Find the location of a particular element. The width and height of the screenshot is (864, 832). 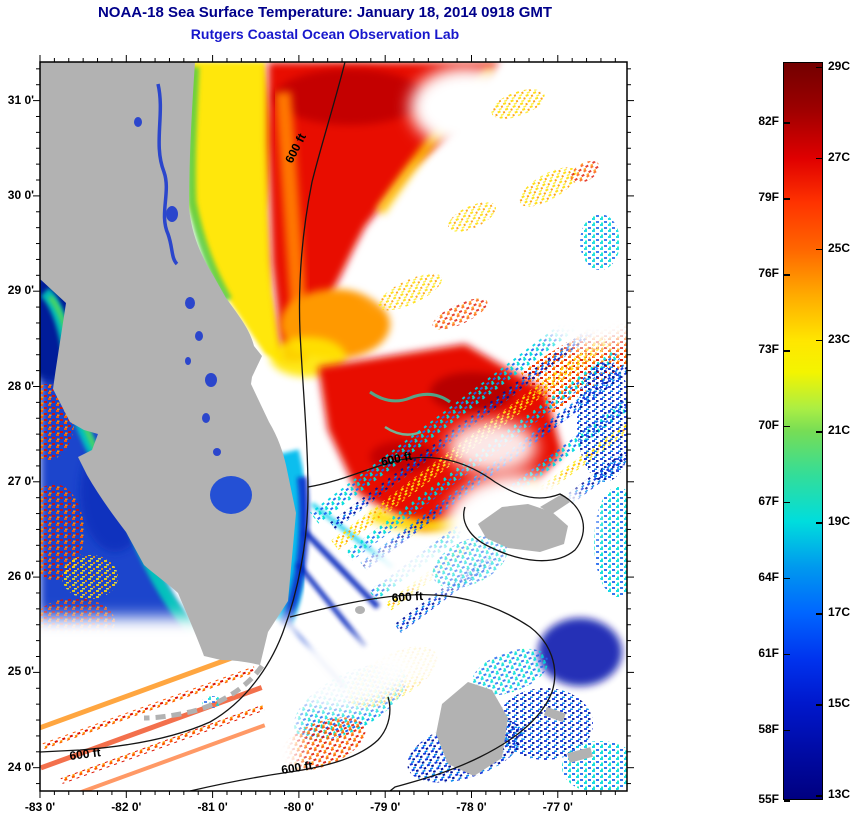

fahrenheit-label: 55F is located at coordinates (768, 799).